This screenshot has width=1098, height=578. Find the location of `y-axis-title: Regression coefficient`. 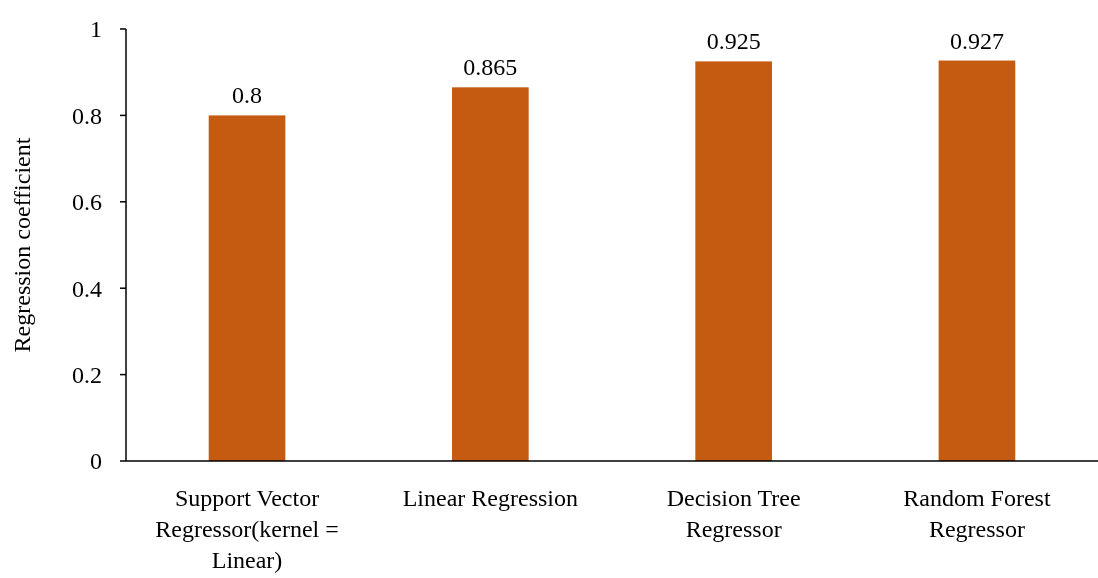

y-axis-title: Regression coefficient is located at coordinates (22, 245).